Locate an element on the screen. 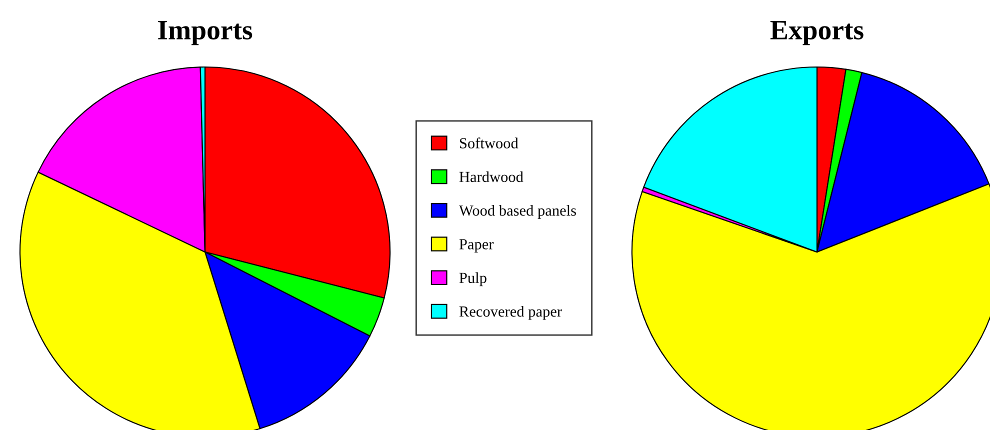 The image size is (990, 430). chart-title: Exports is located at coordinates (817, 33).